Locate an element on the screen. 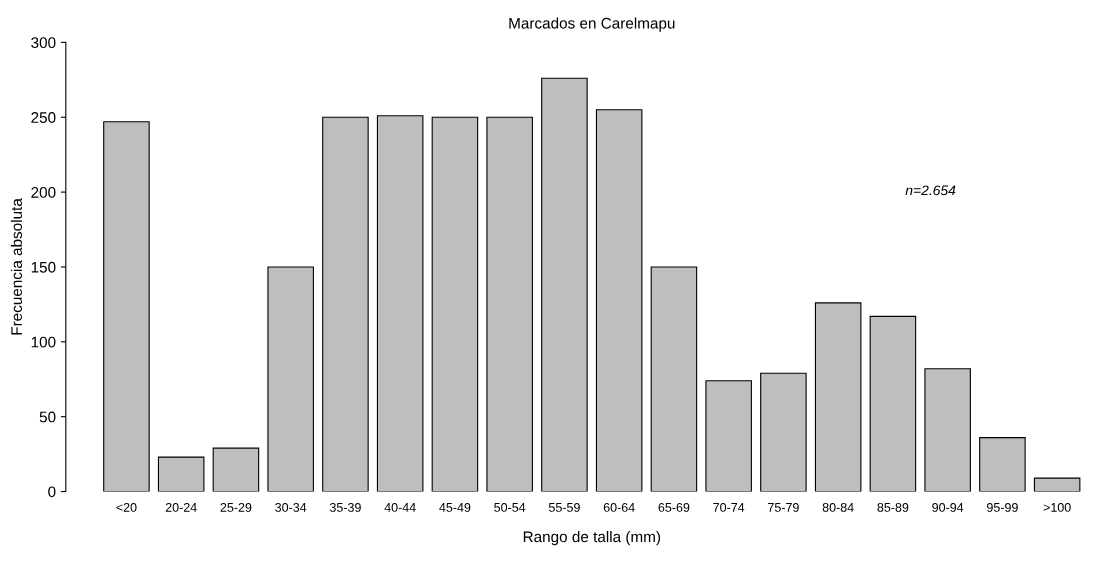 This screenshot has width=1101, height=565. x-tick-label: 90-94 is located at coordinates (948, 507).